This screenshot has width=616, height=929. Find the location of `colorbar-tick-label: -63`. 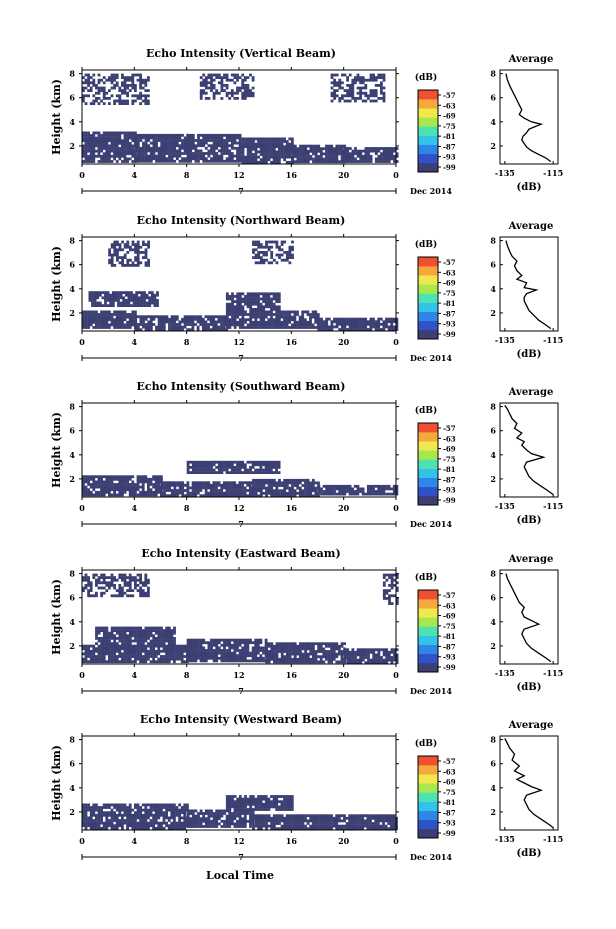

colorbar-tick-label: -63 is located at coordinates (449, 105).